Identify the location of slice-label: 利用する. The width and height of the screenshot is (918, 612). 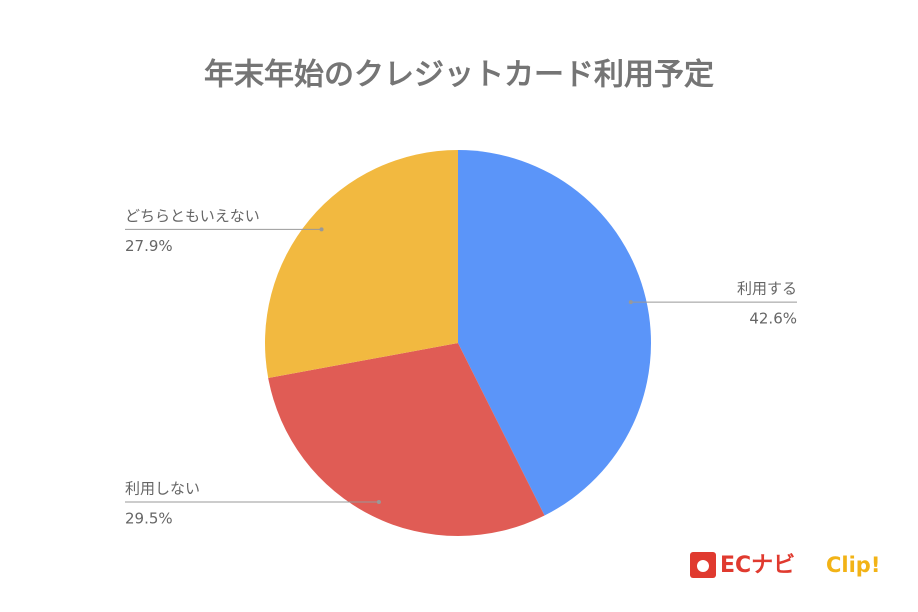
(767, 289).